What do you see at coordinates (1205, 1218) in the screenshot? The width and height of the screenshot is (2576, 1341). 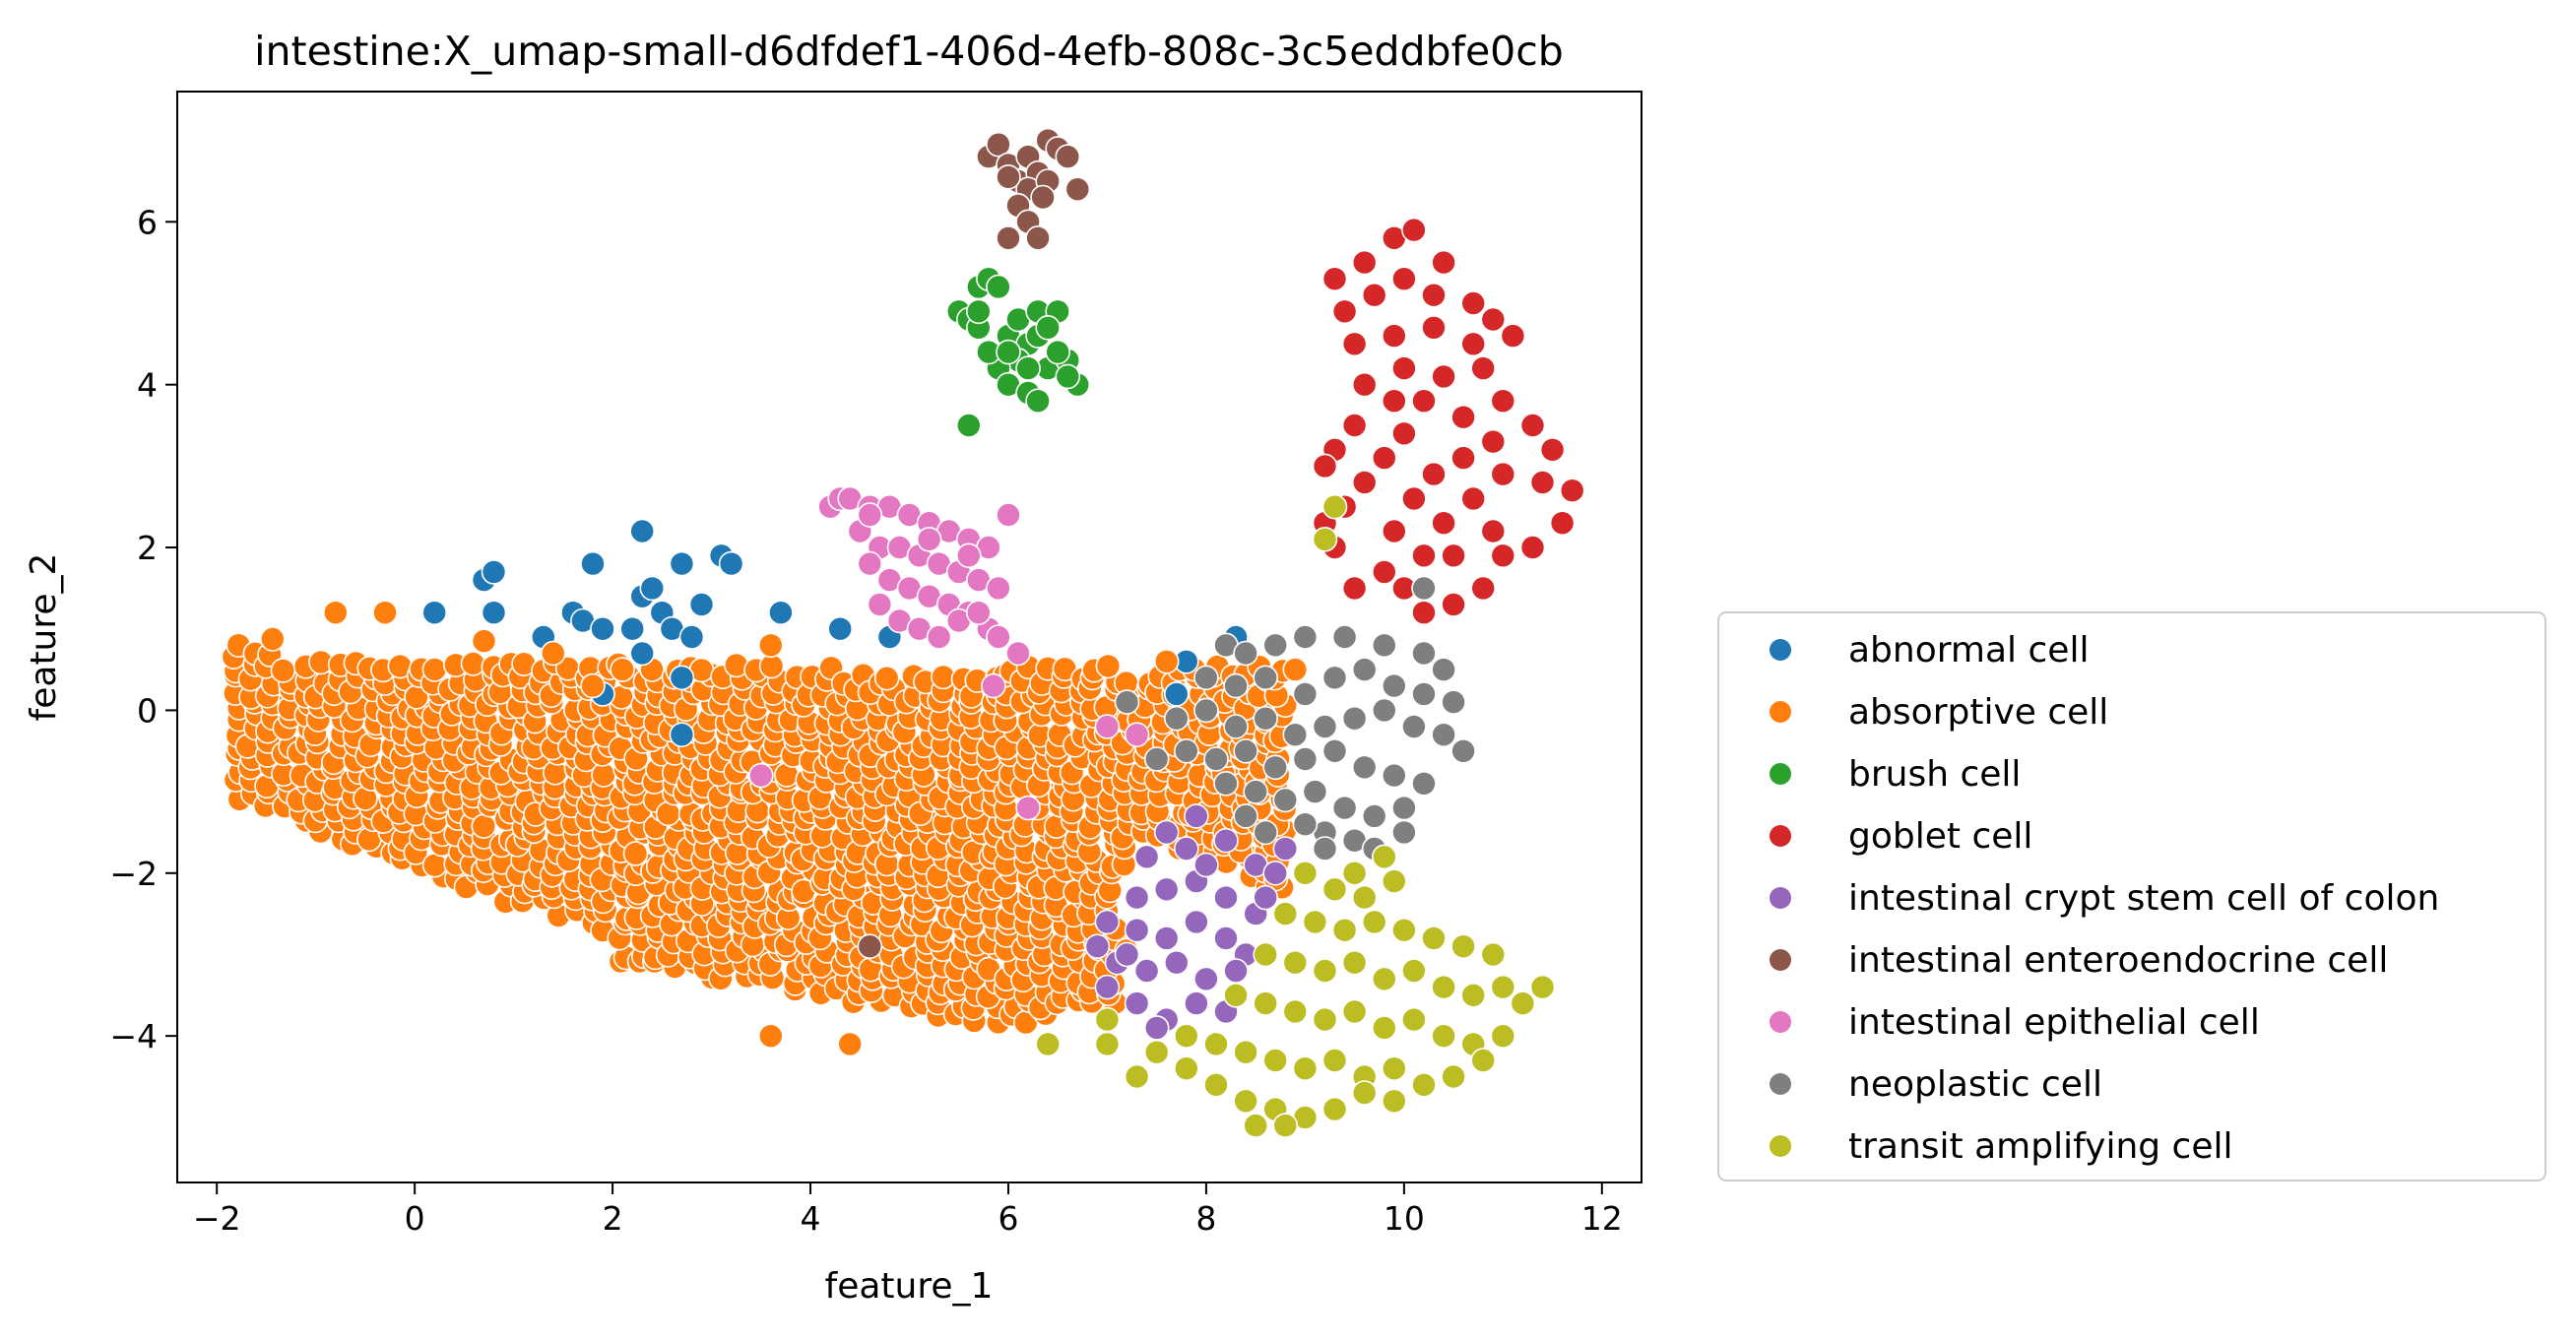 I see `x-tick-label: 8` at bounding box center [1205, 1218].